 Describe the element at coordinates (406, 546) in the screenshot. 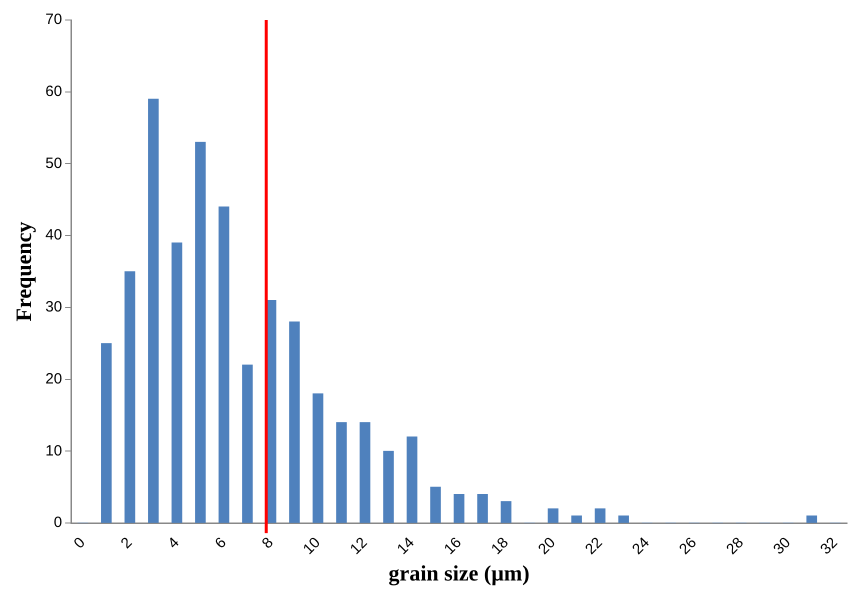

I see `x-tick-label: 14` at that location.